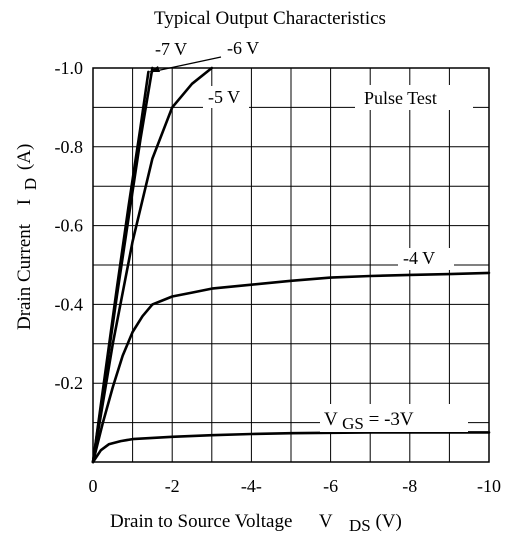 This screenshot has height=534, width=509. I want to click on series-label-5v: -5 V, so click(224, 97).